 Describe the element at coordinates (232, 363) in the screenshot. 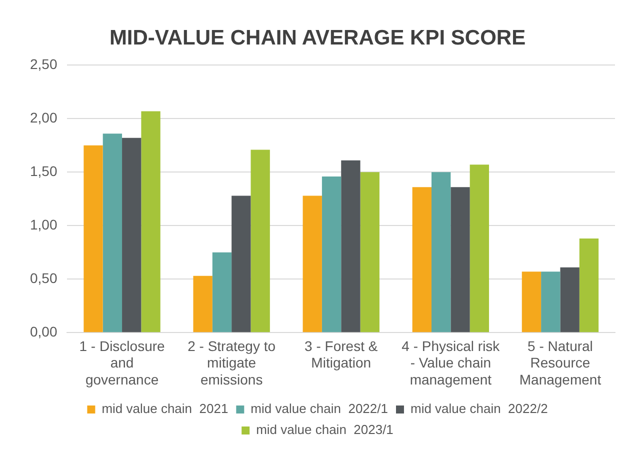

I see `x-tick-label: 2 - Strategy to mitigate emissions` at that location.